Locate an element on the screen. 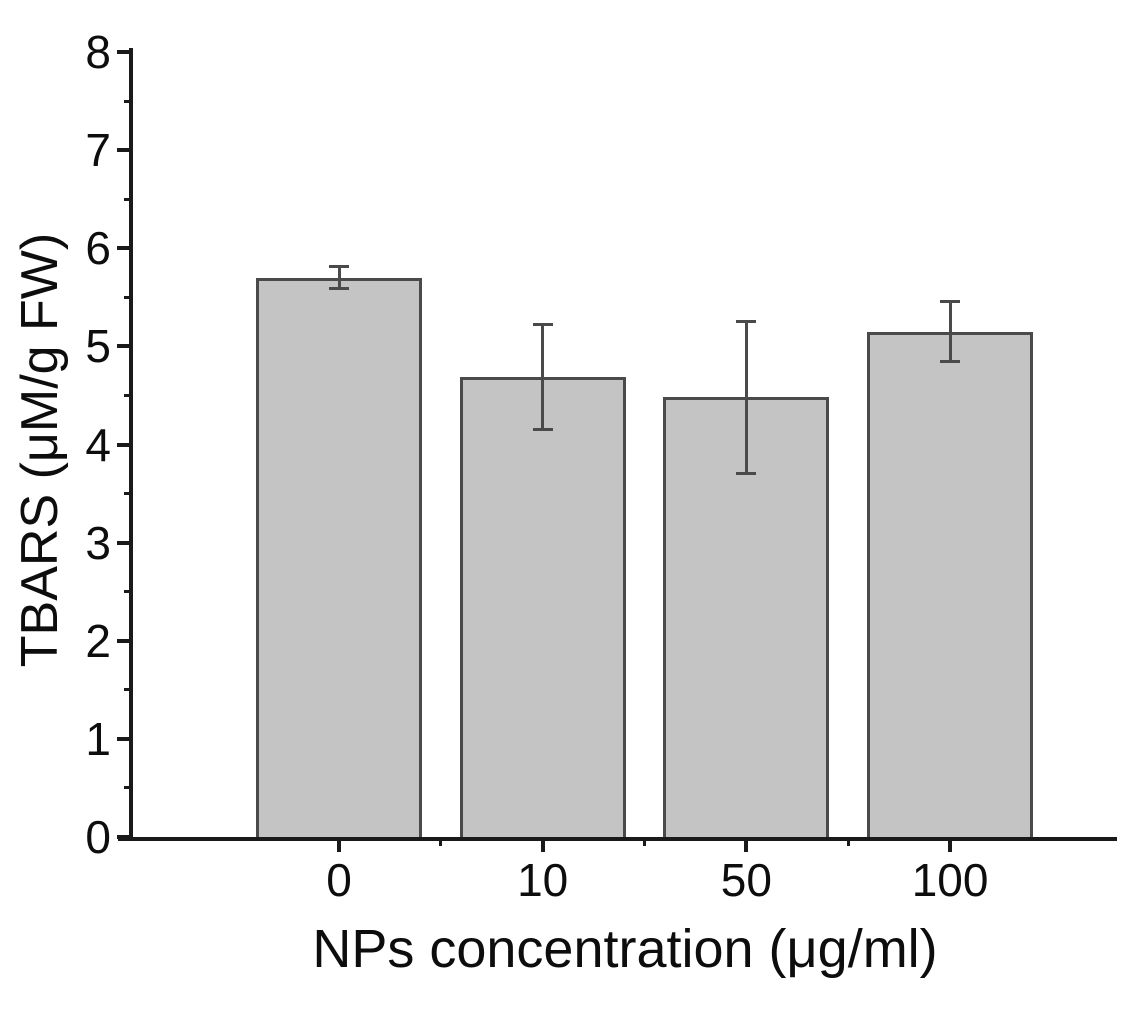  y-minor-tick-5.5 is located at coordinates (128, 297).